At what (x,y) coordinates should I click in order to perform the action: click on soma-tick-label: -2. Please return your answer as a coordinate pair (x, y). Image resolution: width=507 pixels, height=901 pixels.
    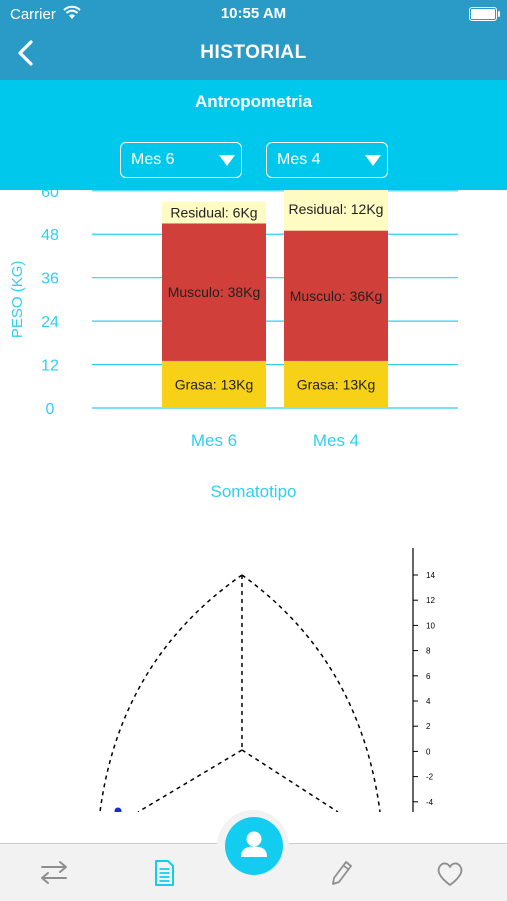
    Looking at the image, I should click on (430, 777).